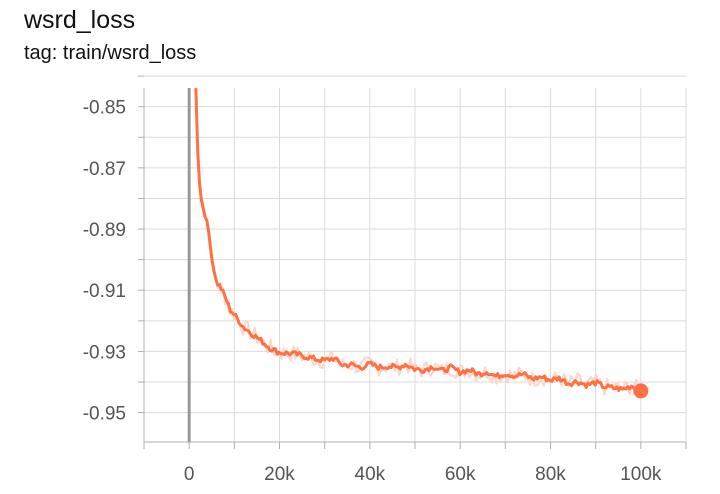 The width and height of the screenshot is (720, 494). Describe the element at coordinates (550, 474) in the screenshot. I see `x-tick-label: 80k` at that location.